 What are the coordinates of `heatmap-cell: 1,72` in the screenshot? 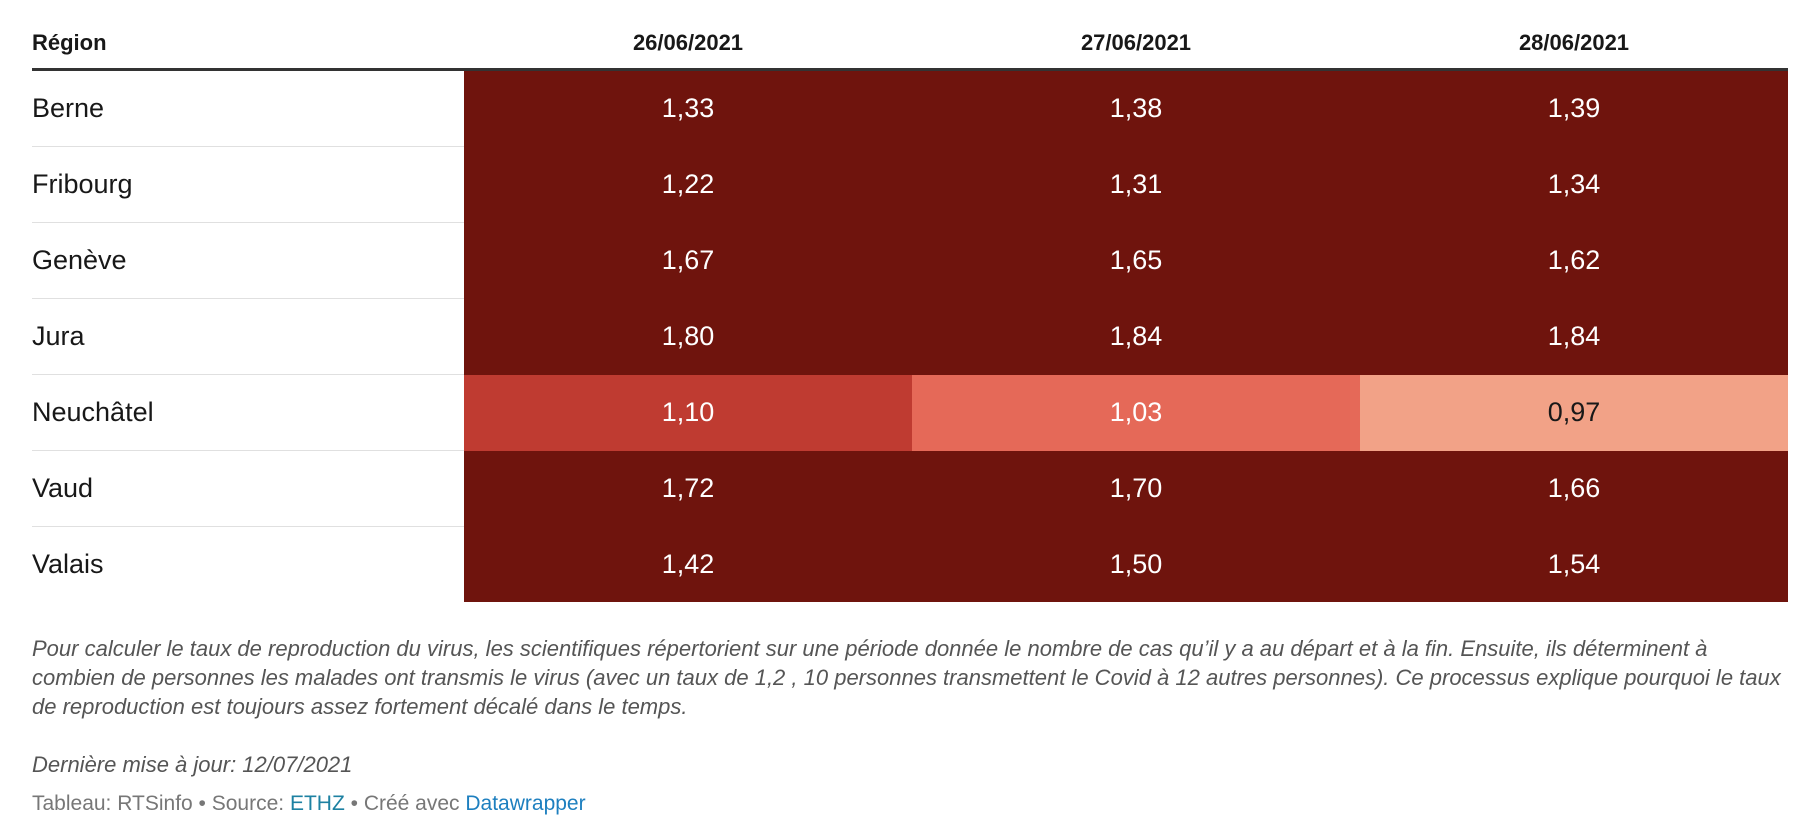 It's located at (688, 488).